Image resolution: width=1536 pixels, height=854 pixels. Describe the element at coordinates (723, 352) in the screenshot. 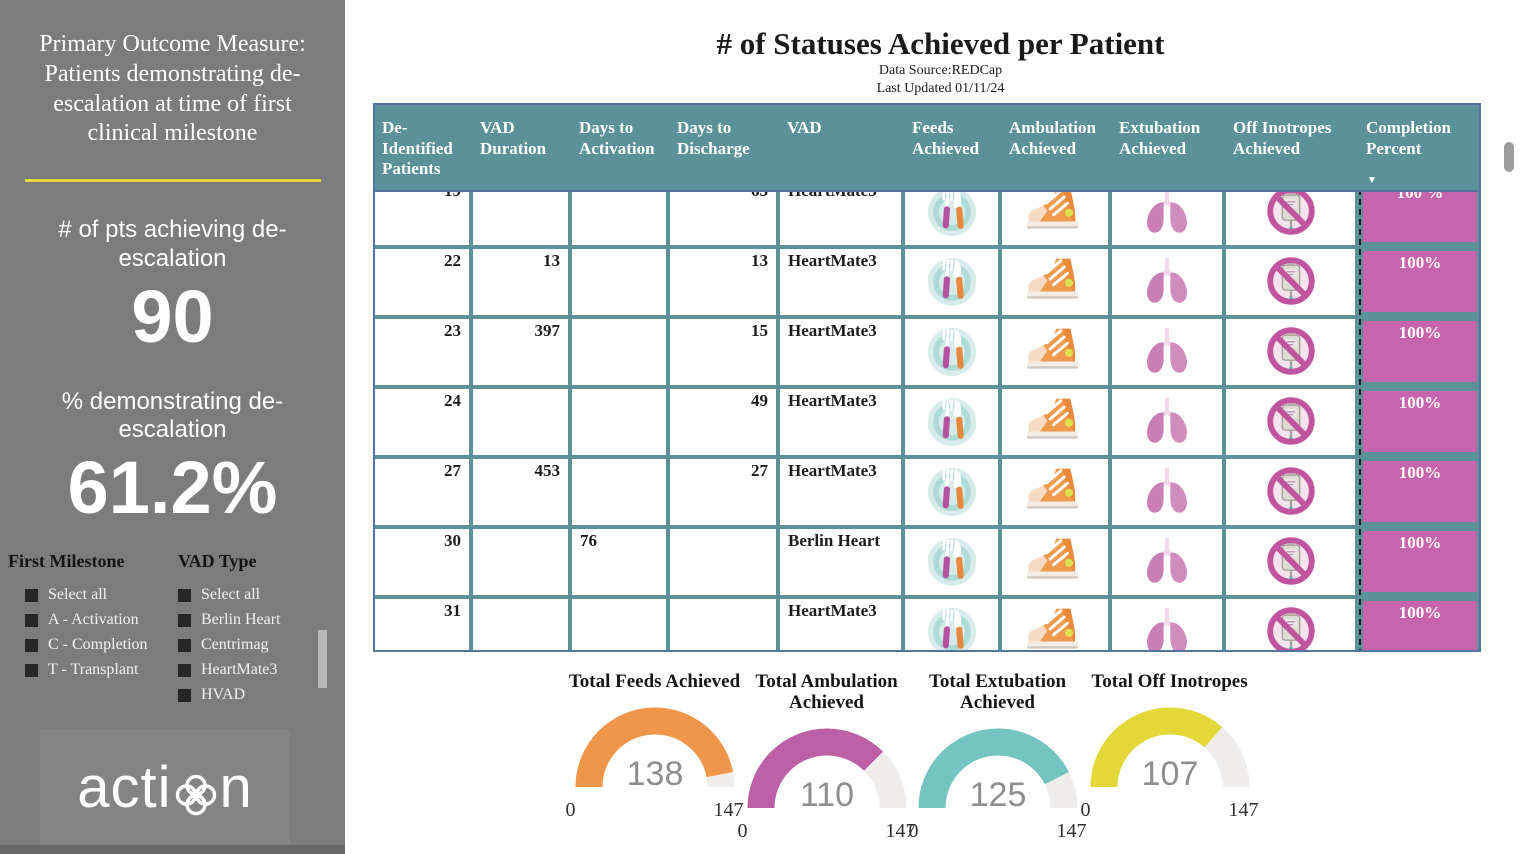

I see `cell-days-to-discharge: 15` at that location.